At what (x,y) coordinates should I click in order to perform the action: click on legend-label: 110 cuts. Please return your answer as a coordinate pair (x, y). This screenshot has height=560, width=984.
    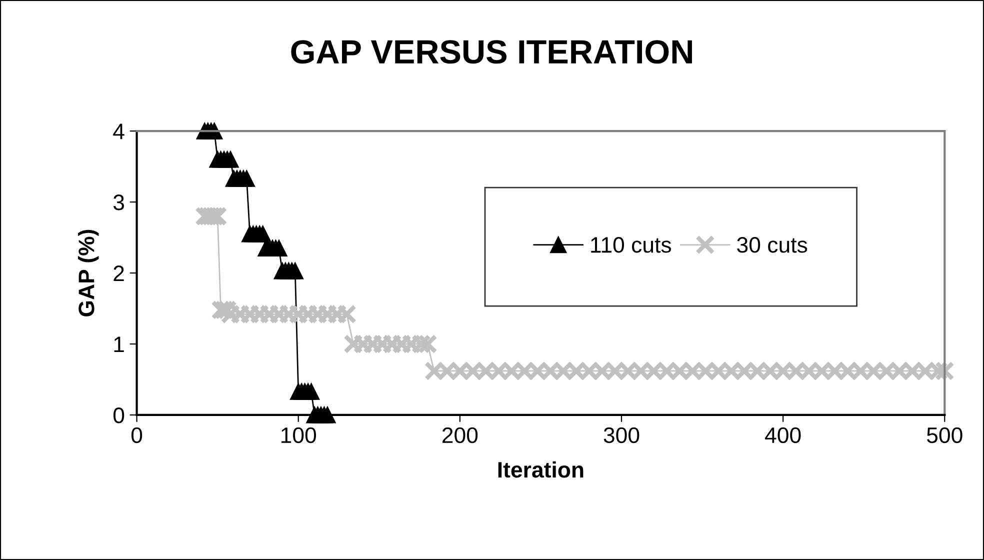
    Looking at the image, I should click on (631, 245).